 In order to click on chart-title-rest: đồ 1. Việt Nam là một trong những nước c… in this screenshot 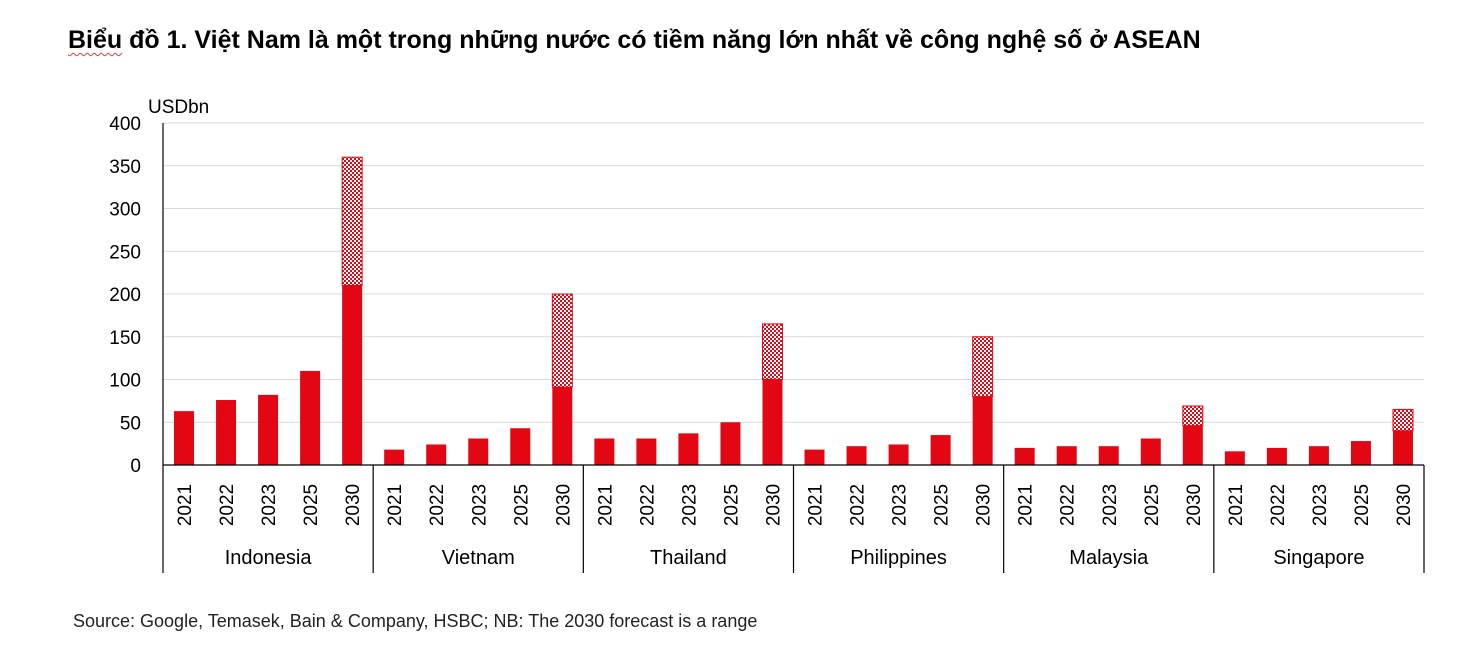, I will do `click(661, 40)`.